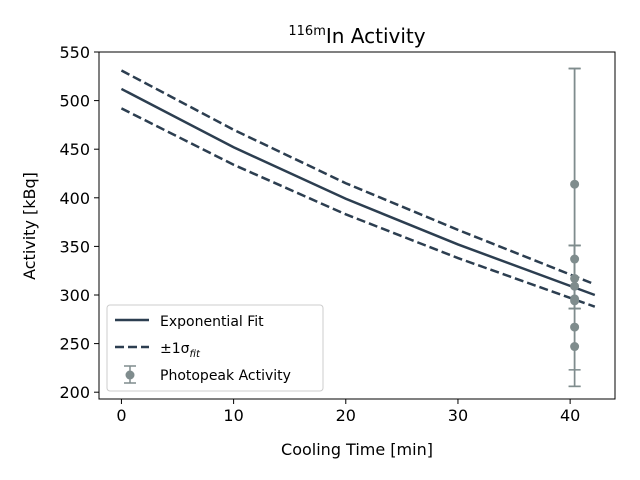 Image resolution: width=640 pixels, height=480 pixels. I want to click on y-tick-label: 250, so click(74, 344).